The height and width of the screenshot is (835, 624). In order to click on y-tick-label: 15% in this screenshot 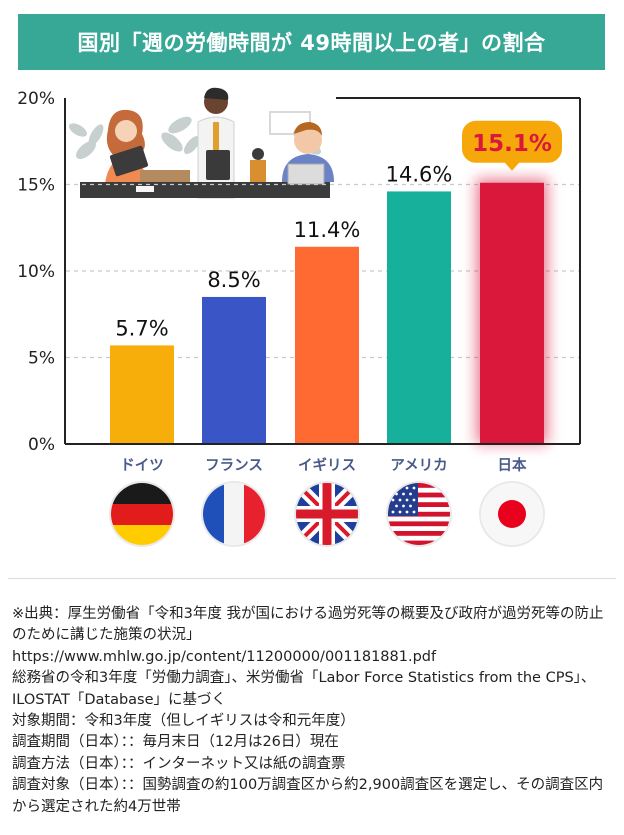, I will do `click(36, 186)`.